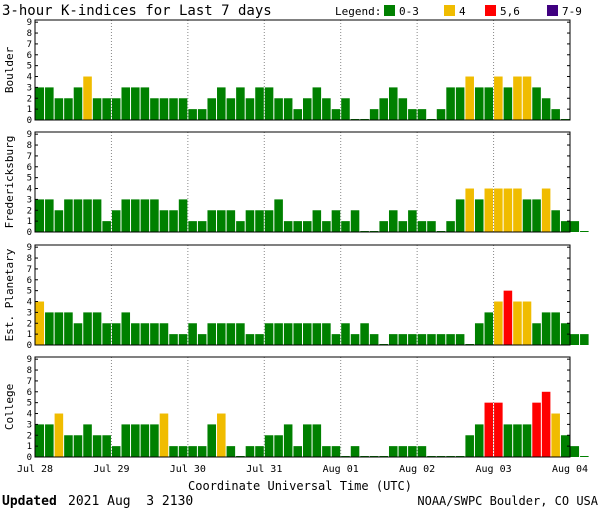 This screenshot has height=510, width=600. I want to click on y-tick-label: 3, so click(29, 88).